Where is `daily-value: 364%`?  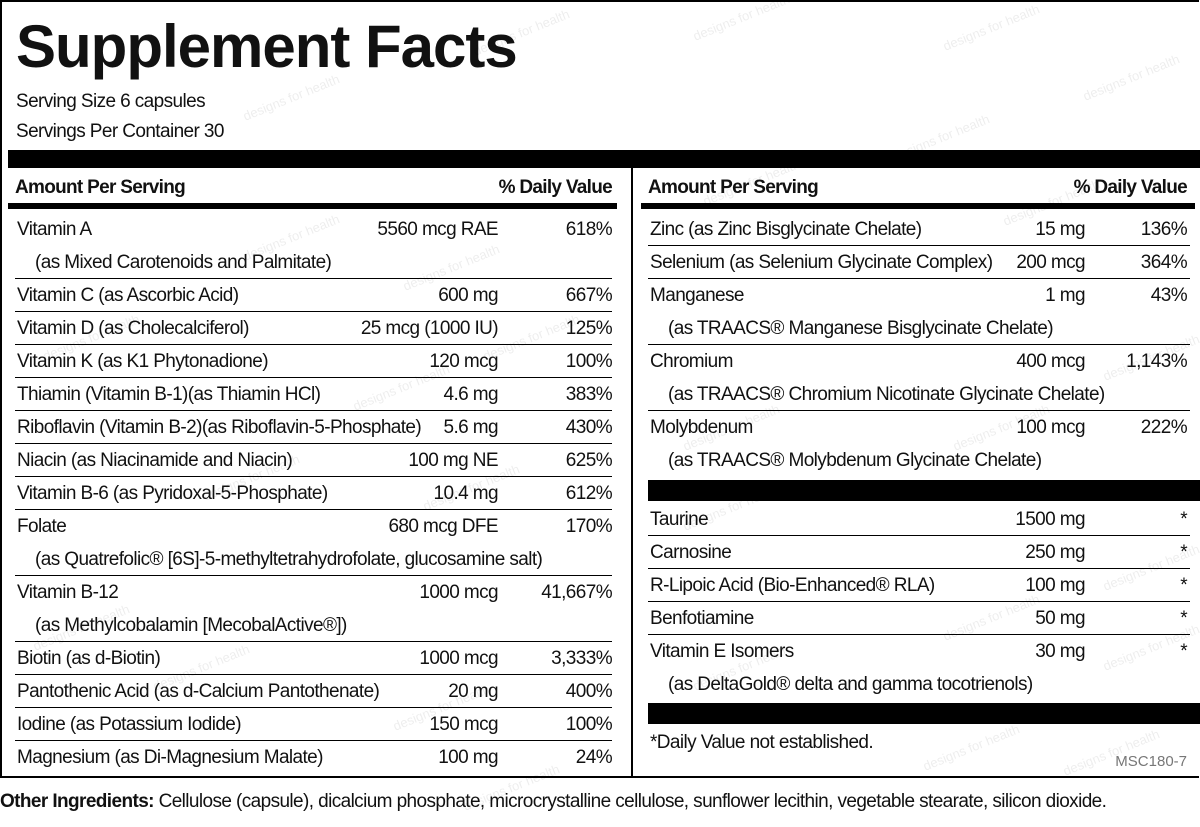
daily-value: 364% is located at coordinates (1164, 262).